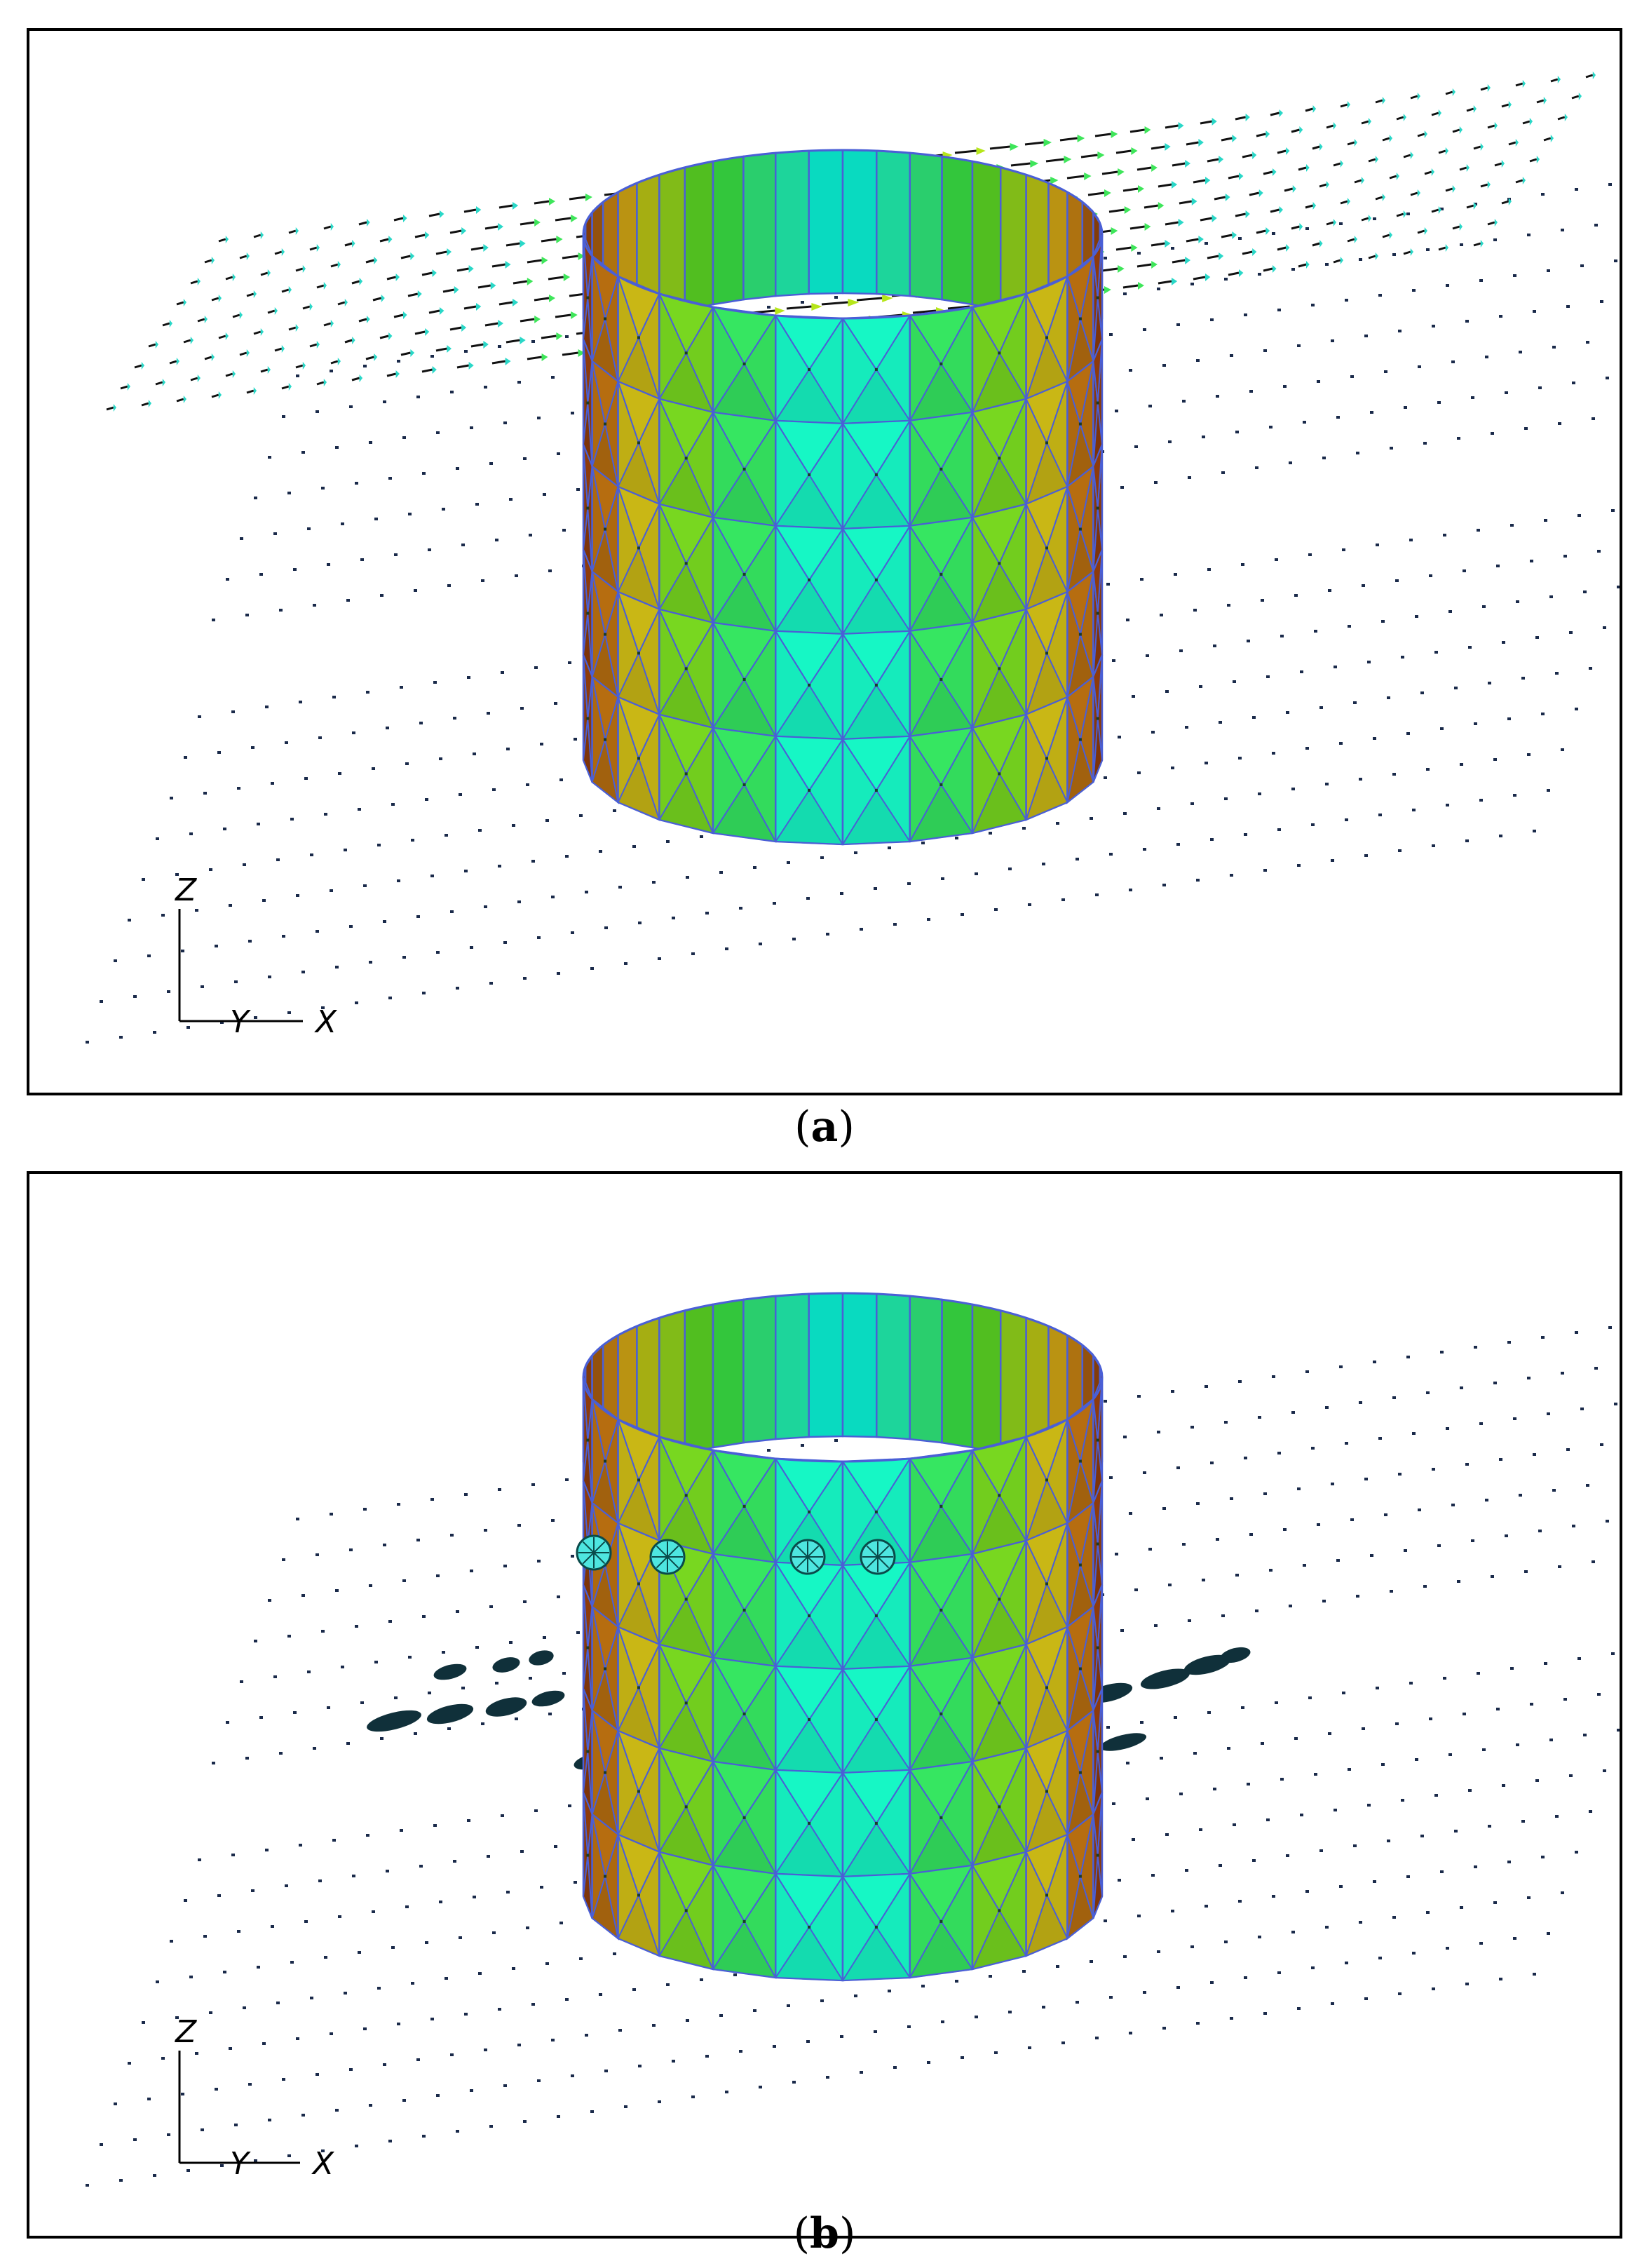  What do you see at coordinates (254, 2098) in the screenshot?
I see `axis-triad: Z Y X` at bounding box center [254, 2098].